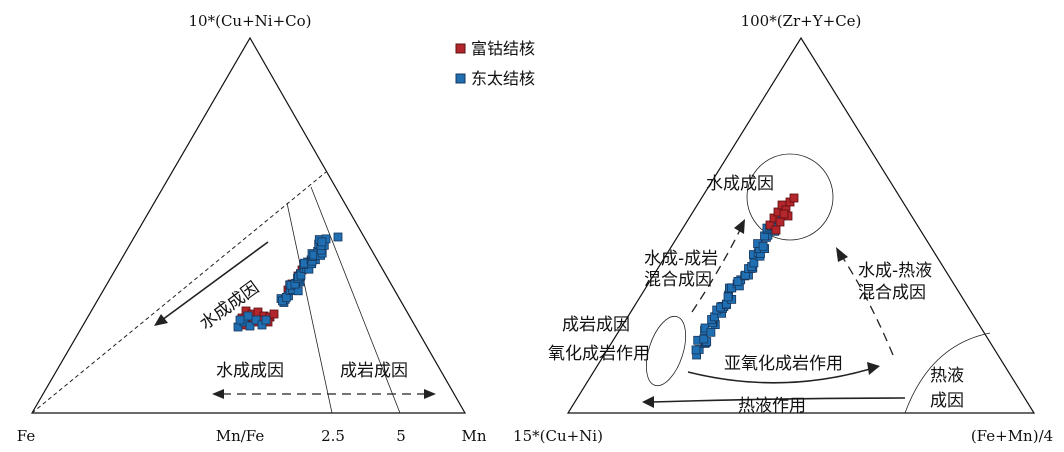 Image resolution: width=1064 pixels, height=452 pixels. What do you see at coordinates (503, 48) in the screenshot?
I see `legend-cobalt-rich-label: 富钴结核` at bounding box center [503, 48].